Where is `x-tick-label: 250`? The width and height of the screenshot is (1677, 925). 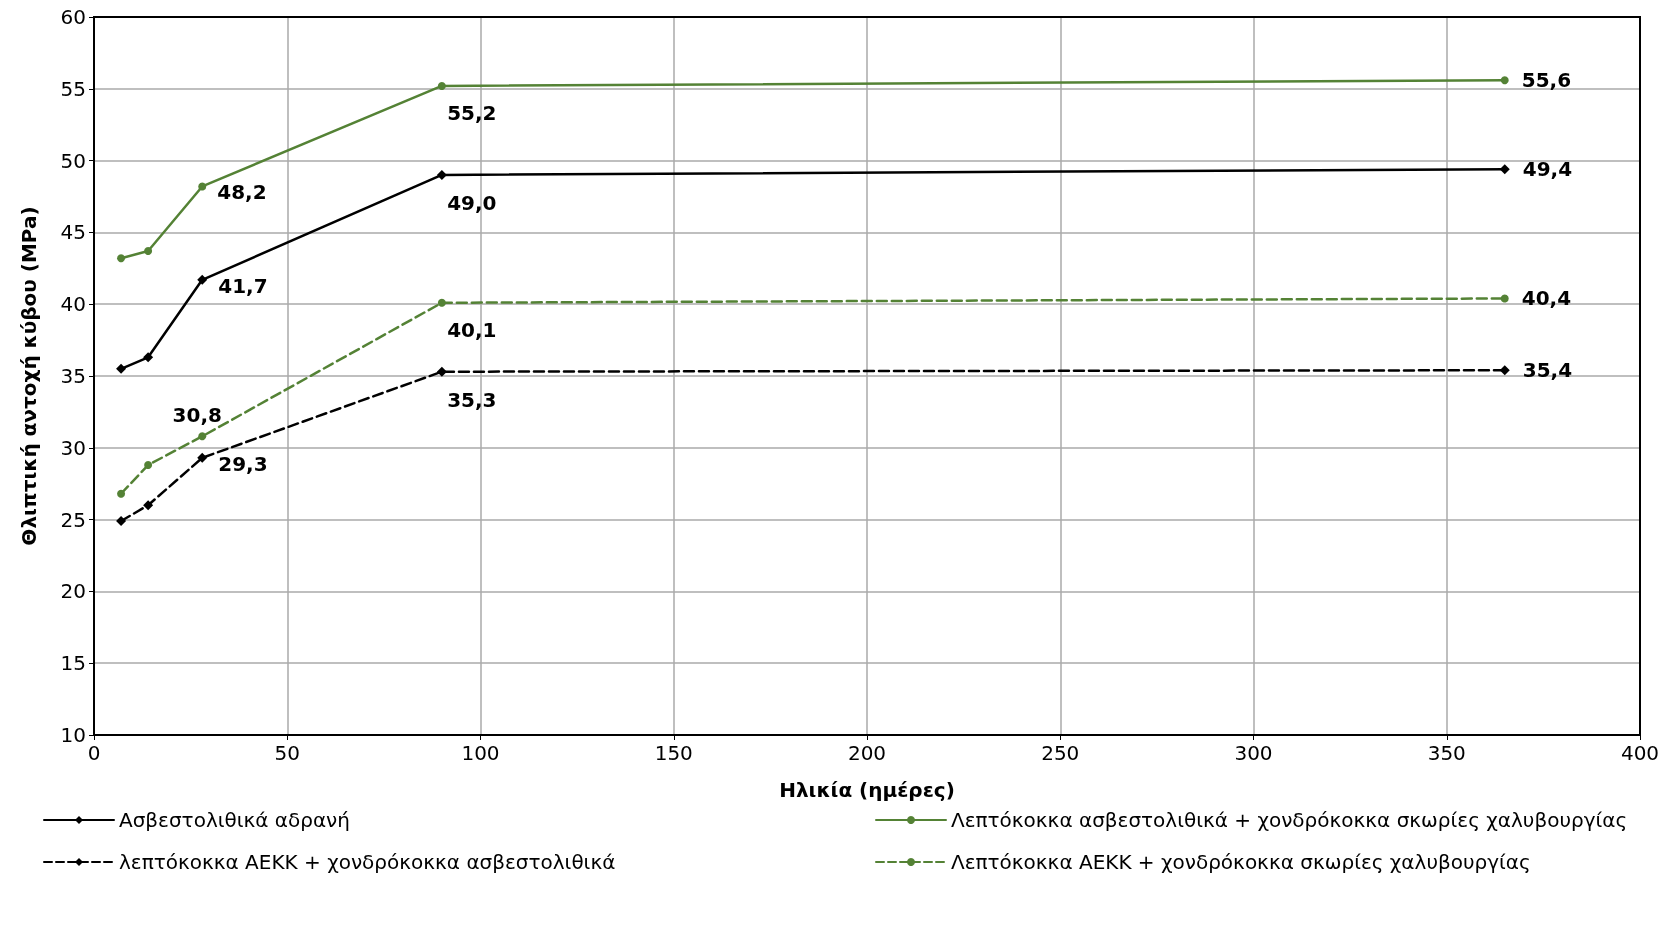 x-tick-label: 250 is located at coordinates (1060, 753).